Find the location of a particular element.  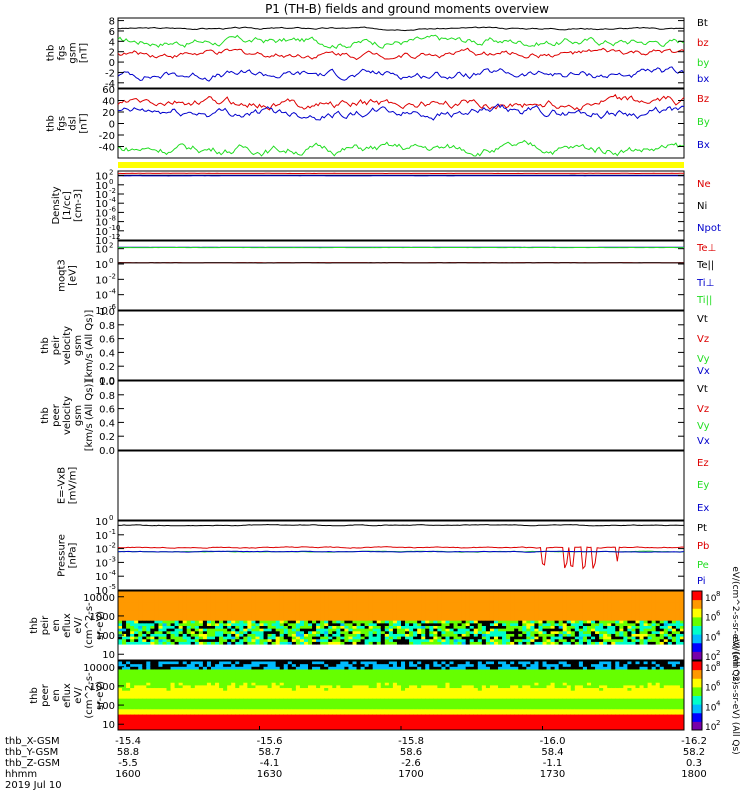

legend-Pt: Pt is located at coordinates (702, 528).